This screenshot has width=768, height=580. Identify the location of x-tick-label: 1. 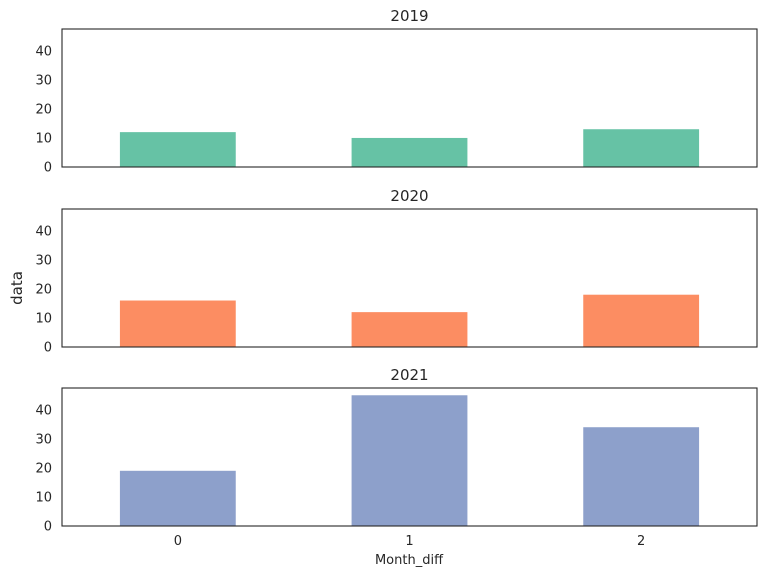
(409, 541).